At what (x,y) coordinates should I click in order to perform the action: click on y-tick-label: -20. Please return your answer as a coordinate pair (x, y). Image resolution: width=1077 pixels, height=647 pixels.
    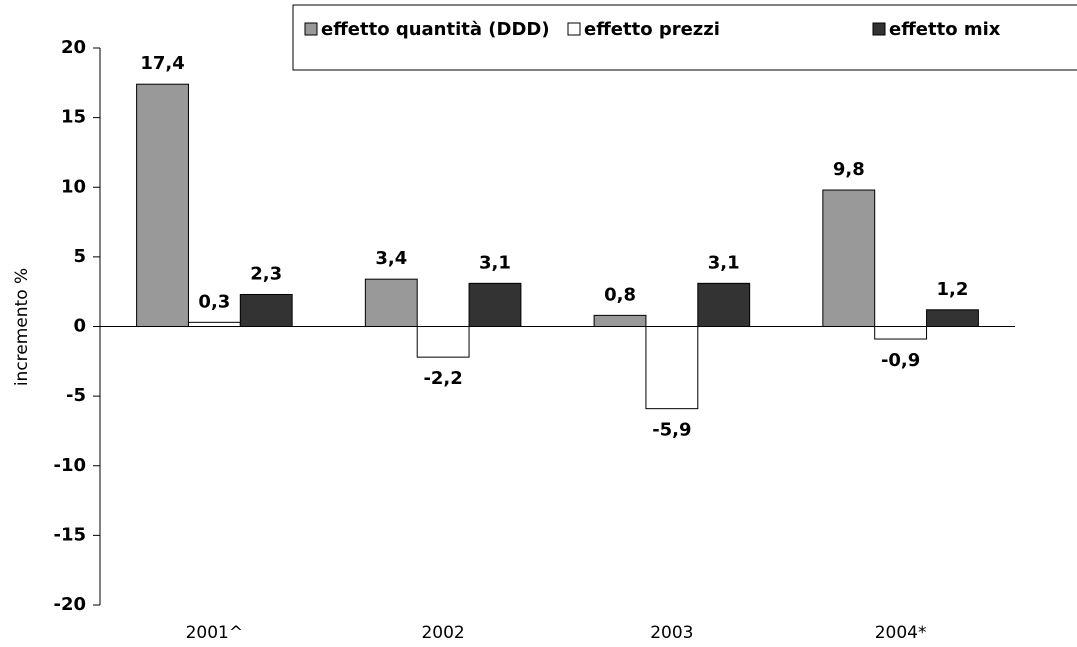
    Looking at the image, I should click on (69, 604).